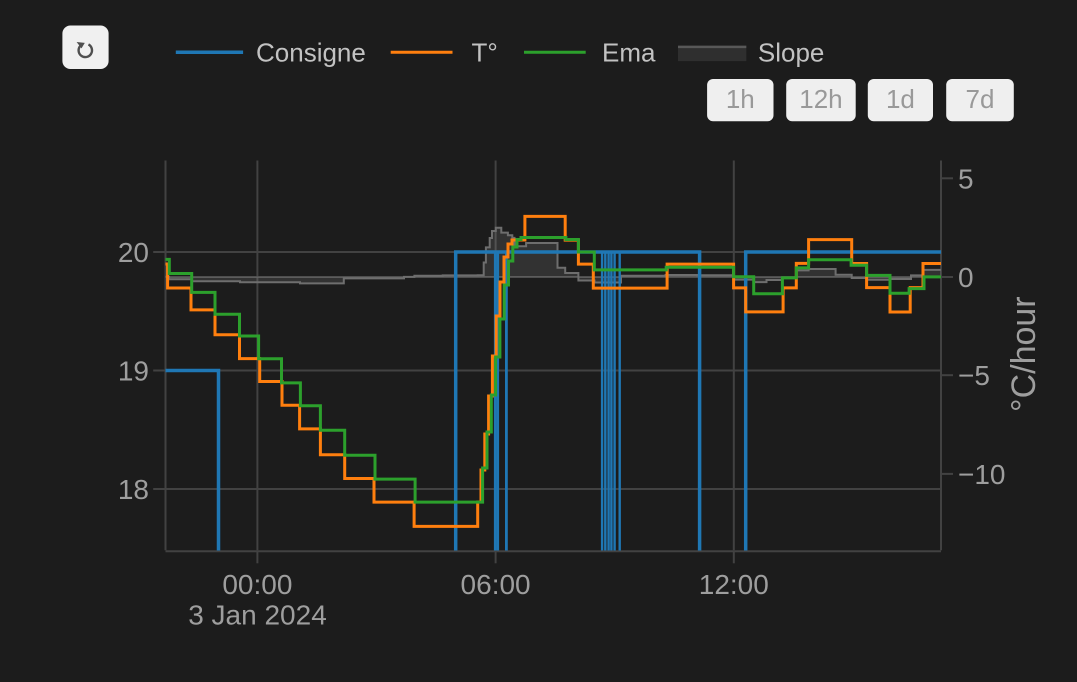  What do you see at coordinates (311, 53) in the screenshot?
I see `svg-text: Consigne` at bounding box center [311, 53].